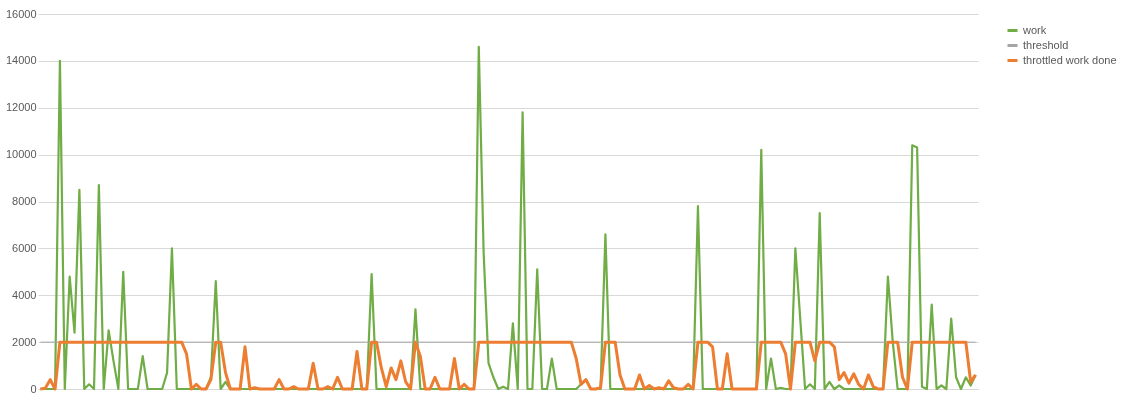  What do you see at coordinates (21, 107) in the screenshot?
I see `y-tick-label: 12000` at bounding box center [21, 107].